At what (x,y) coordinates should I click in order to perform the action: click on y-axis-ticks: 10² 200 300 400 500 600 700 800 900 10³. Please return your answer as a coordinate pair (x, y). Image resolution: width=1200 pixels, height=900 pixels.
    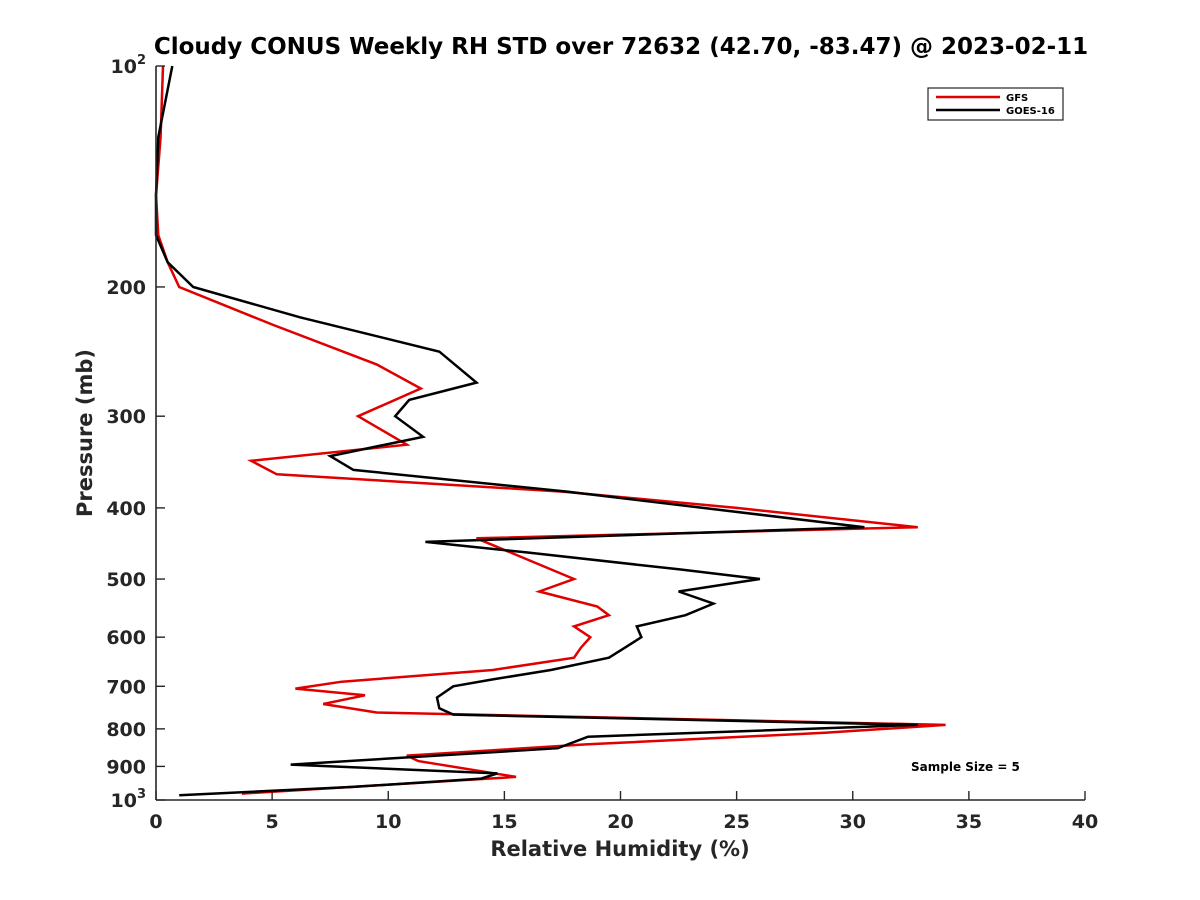
    Looking at the image, I should click on (135, 432).